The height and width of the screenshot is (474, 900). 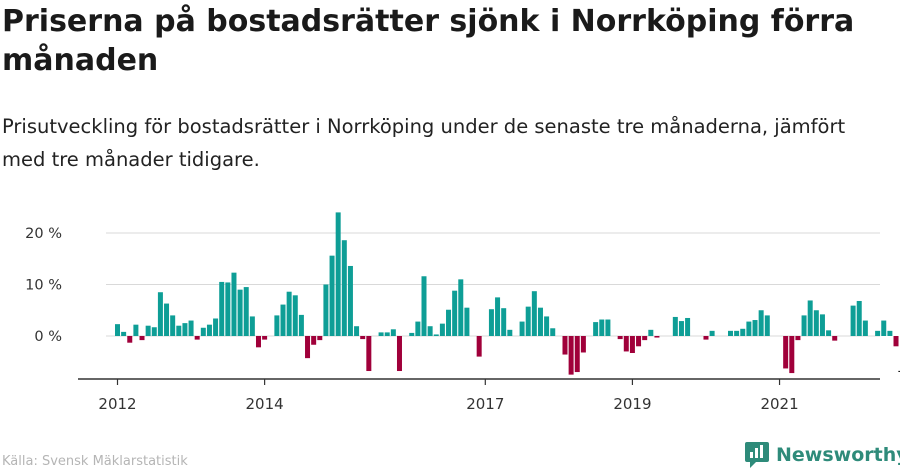 I want to click on y-tick-label: 0 %, so click(x=48, y=337).